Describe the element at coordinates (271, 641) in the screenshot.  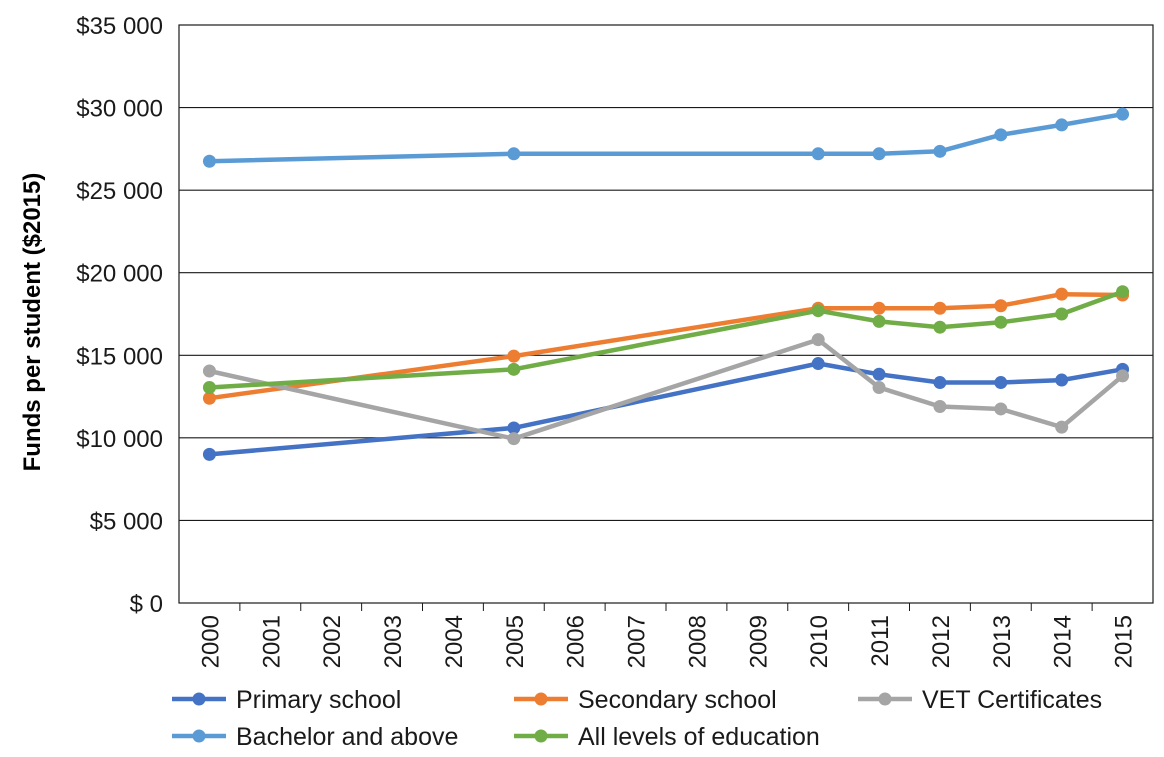
I see `x-tick-label: 2001` at that location.